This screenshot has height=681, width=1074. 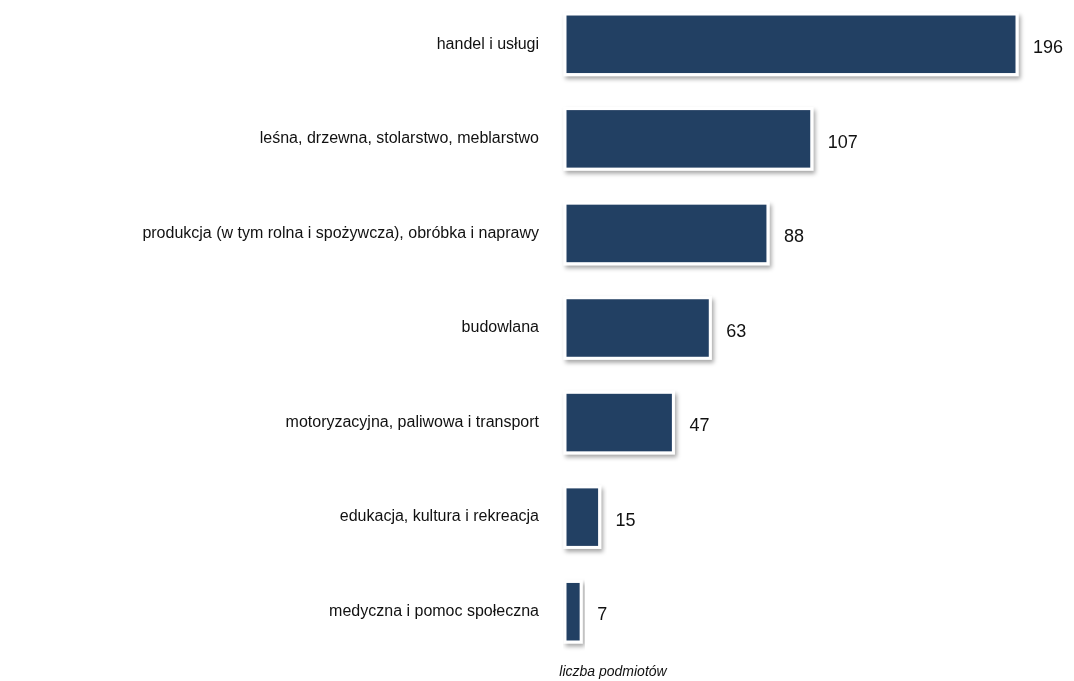 What do you see at coordinates (602, 614) in the screenshot?
I see `data-label: 7` at bounding box center [602, 614].